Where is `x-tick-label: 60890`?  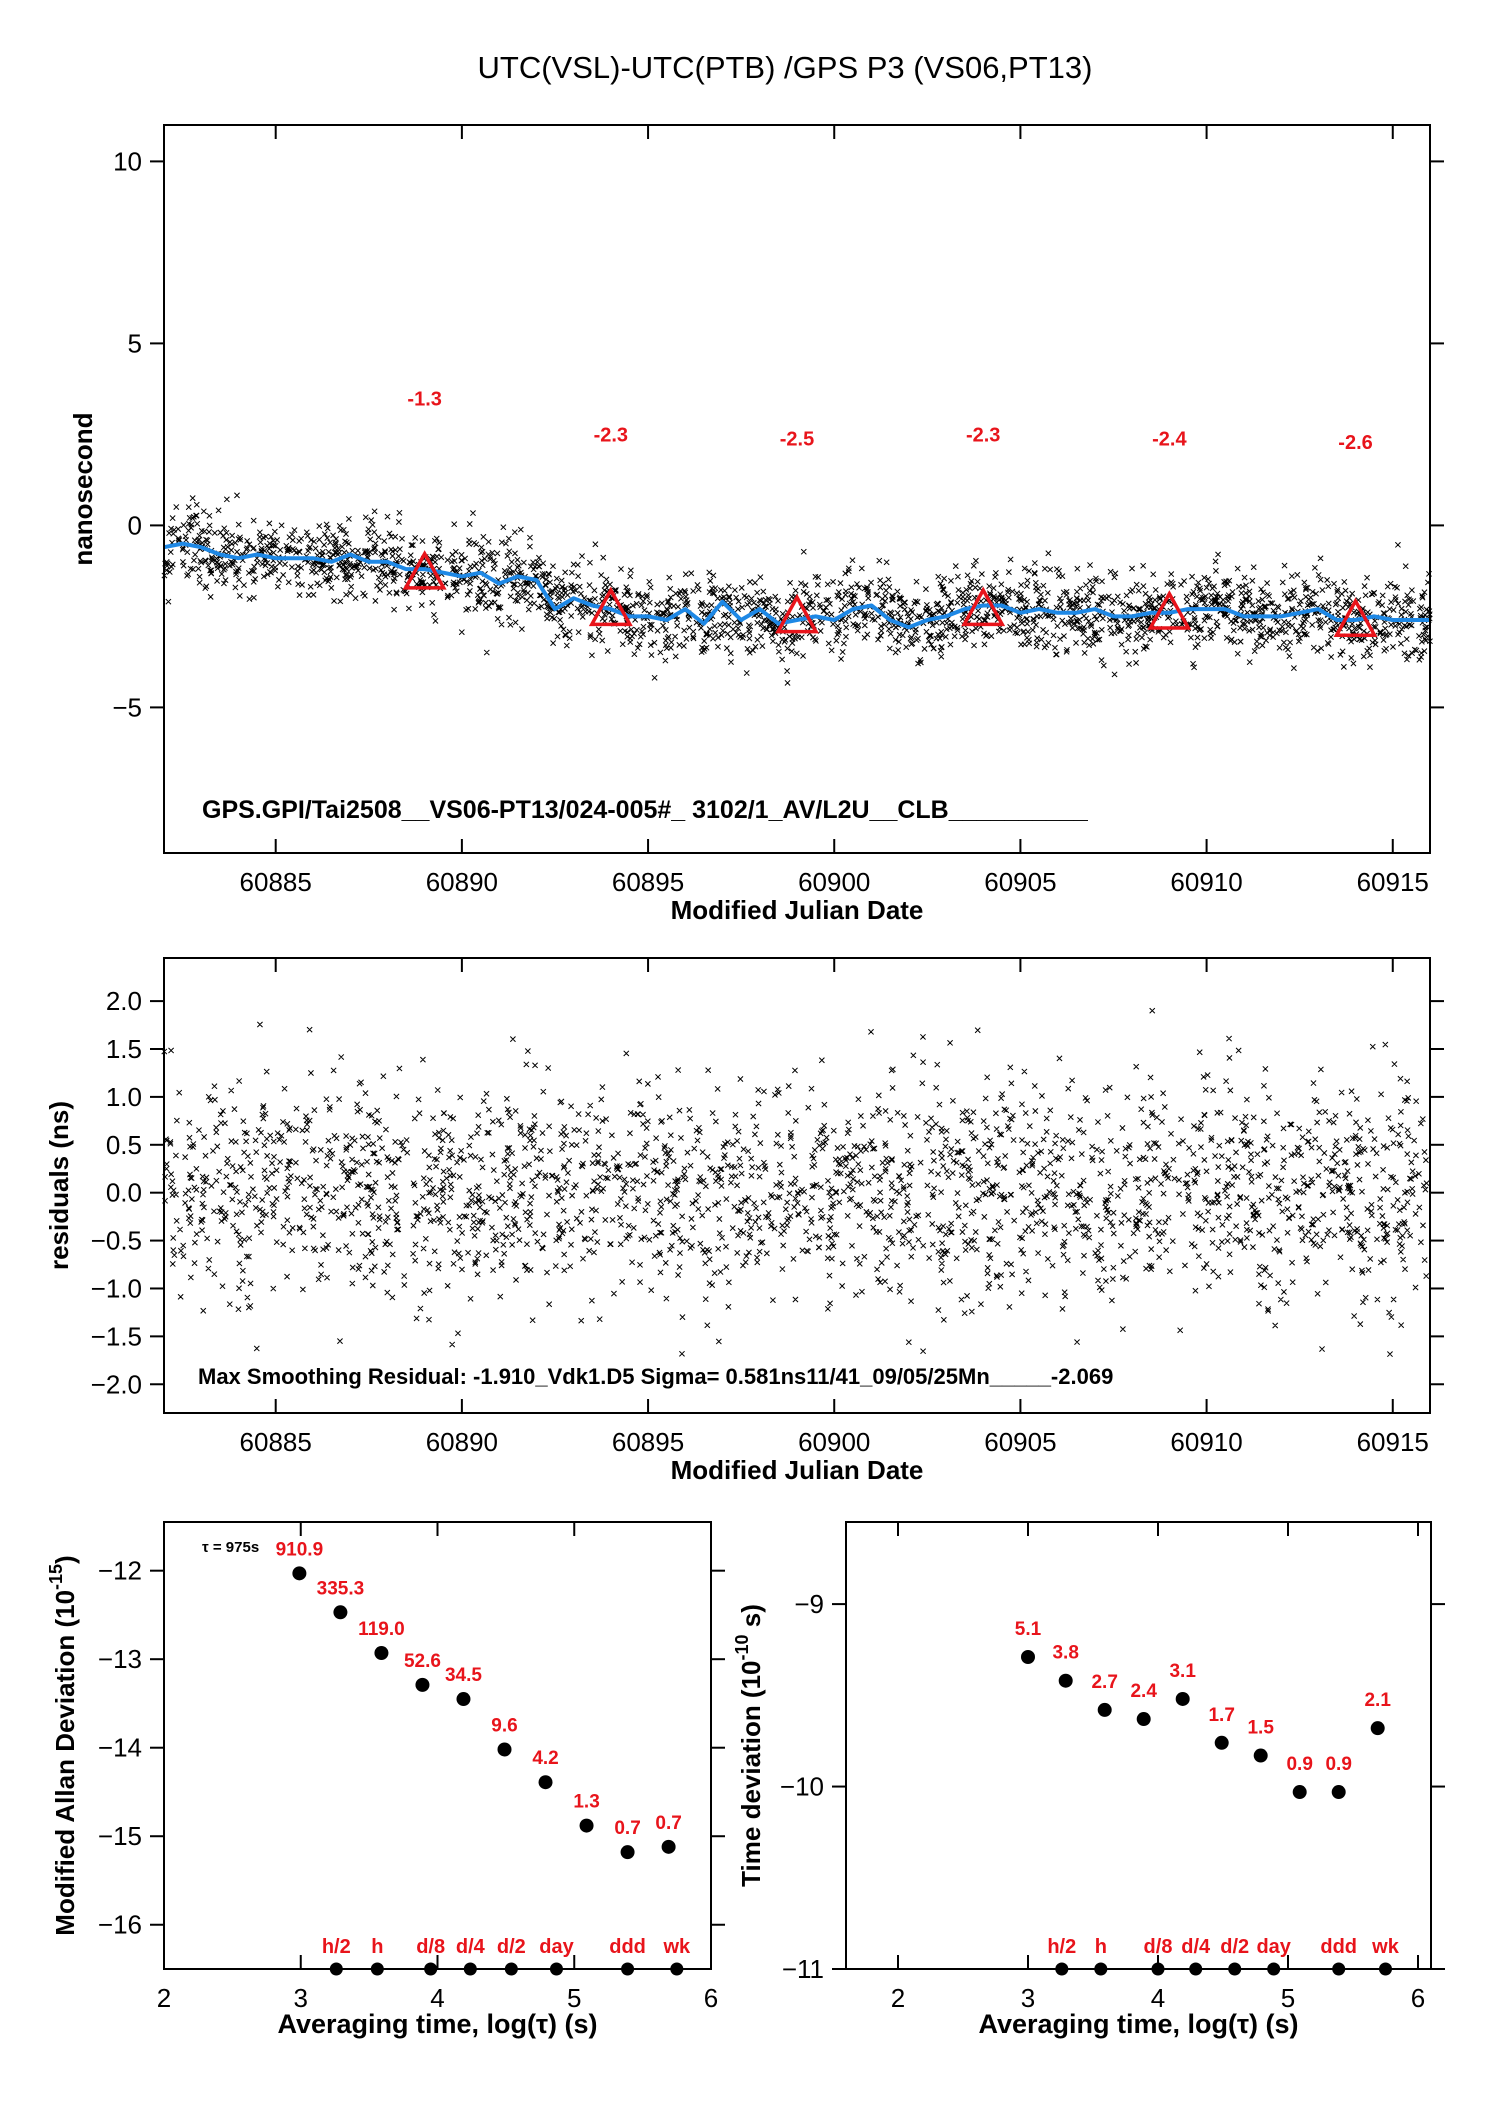 x-tick-label: 60890 is located at coordinates (462, 882).